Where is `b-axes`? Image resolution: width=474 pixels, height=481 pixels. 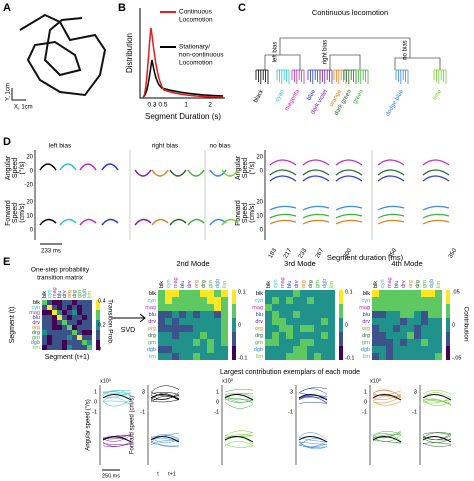 b-axes is located at coordinates (182, 53).